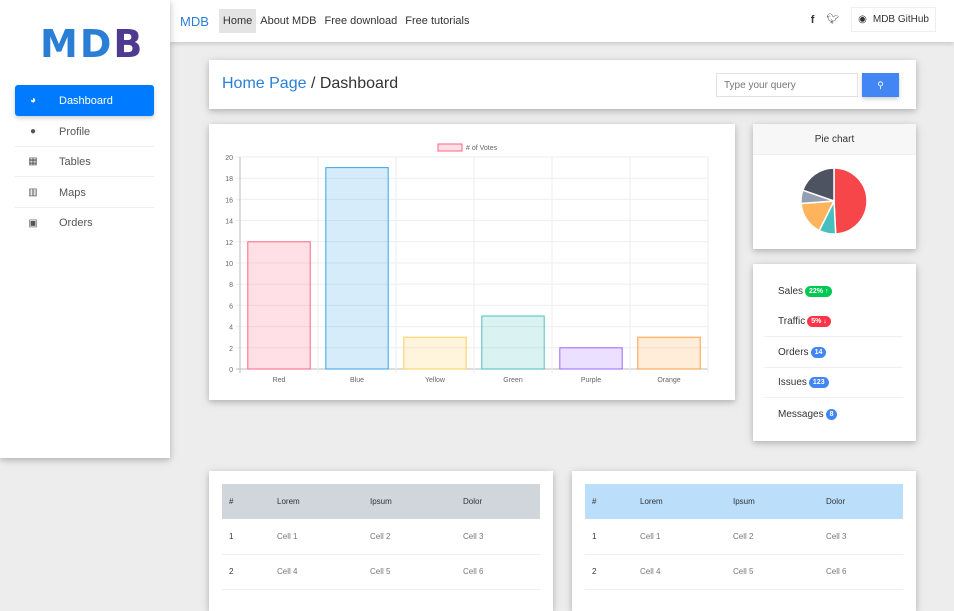  Describe the element at coordinates (834, 139) in the screenshot. I see `pie-chart-title: Pie chart` at that location.